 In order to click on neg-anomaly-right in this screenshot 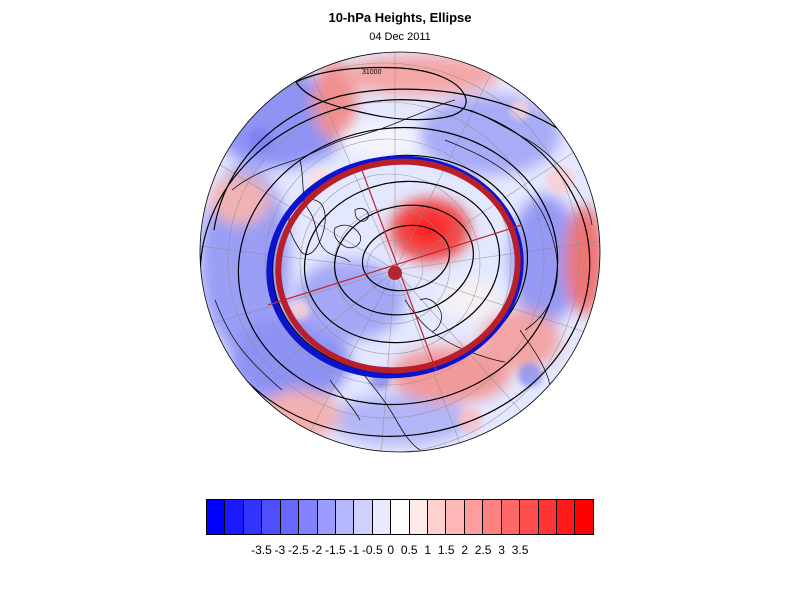, I will do `click(545, 260)`.